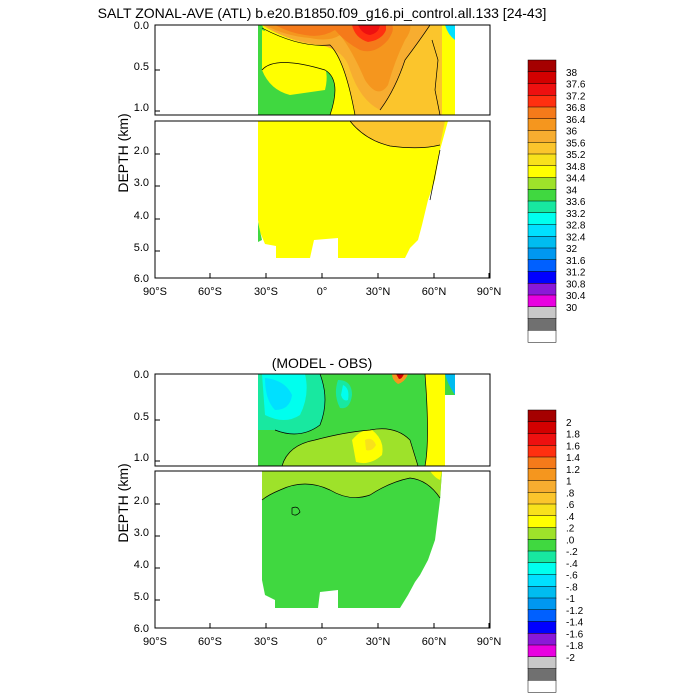 The height and width of the screenshot is (700, 700). I want to click on salinity-region-34-8-35-2-inner, so click(294, 62).